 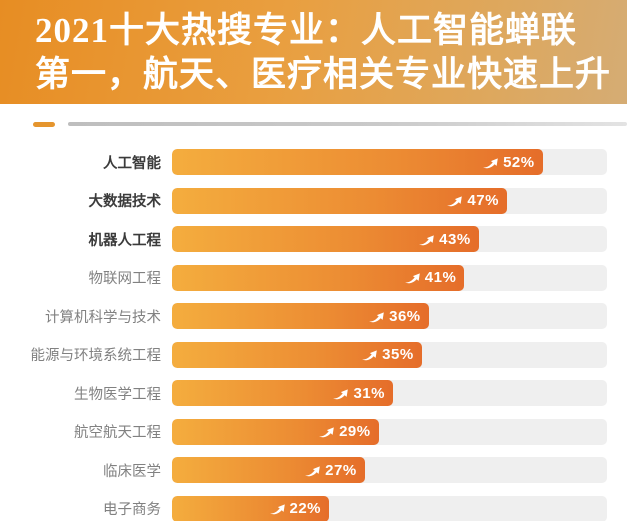 I want to click on bar-track: 36%, so click(x=389, y=316).